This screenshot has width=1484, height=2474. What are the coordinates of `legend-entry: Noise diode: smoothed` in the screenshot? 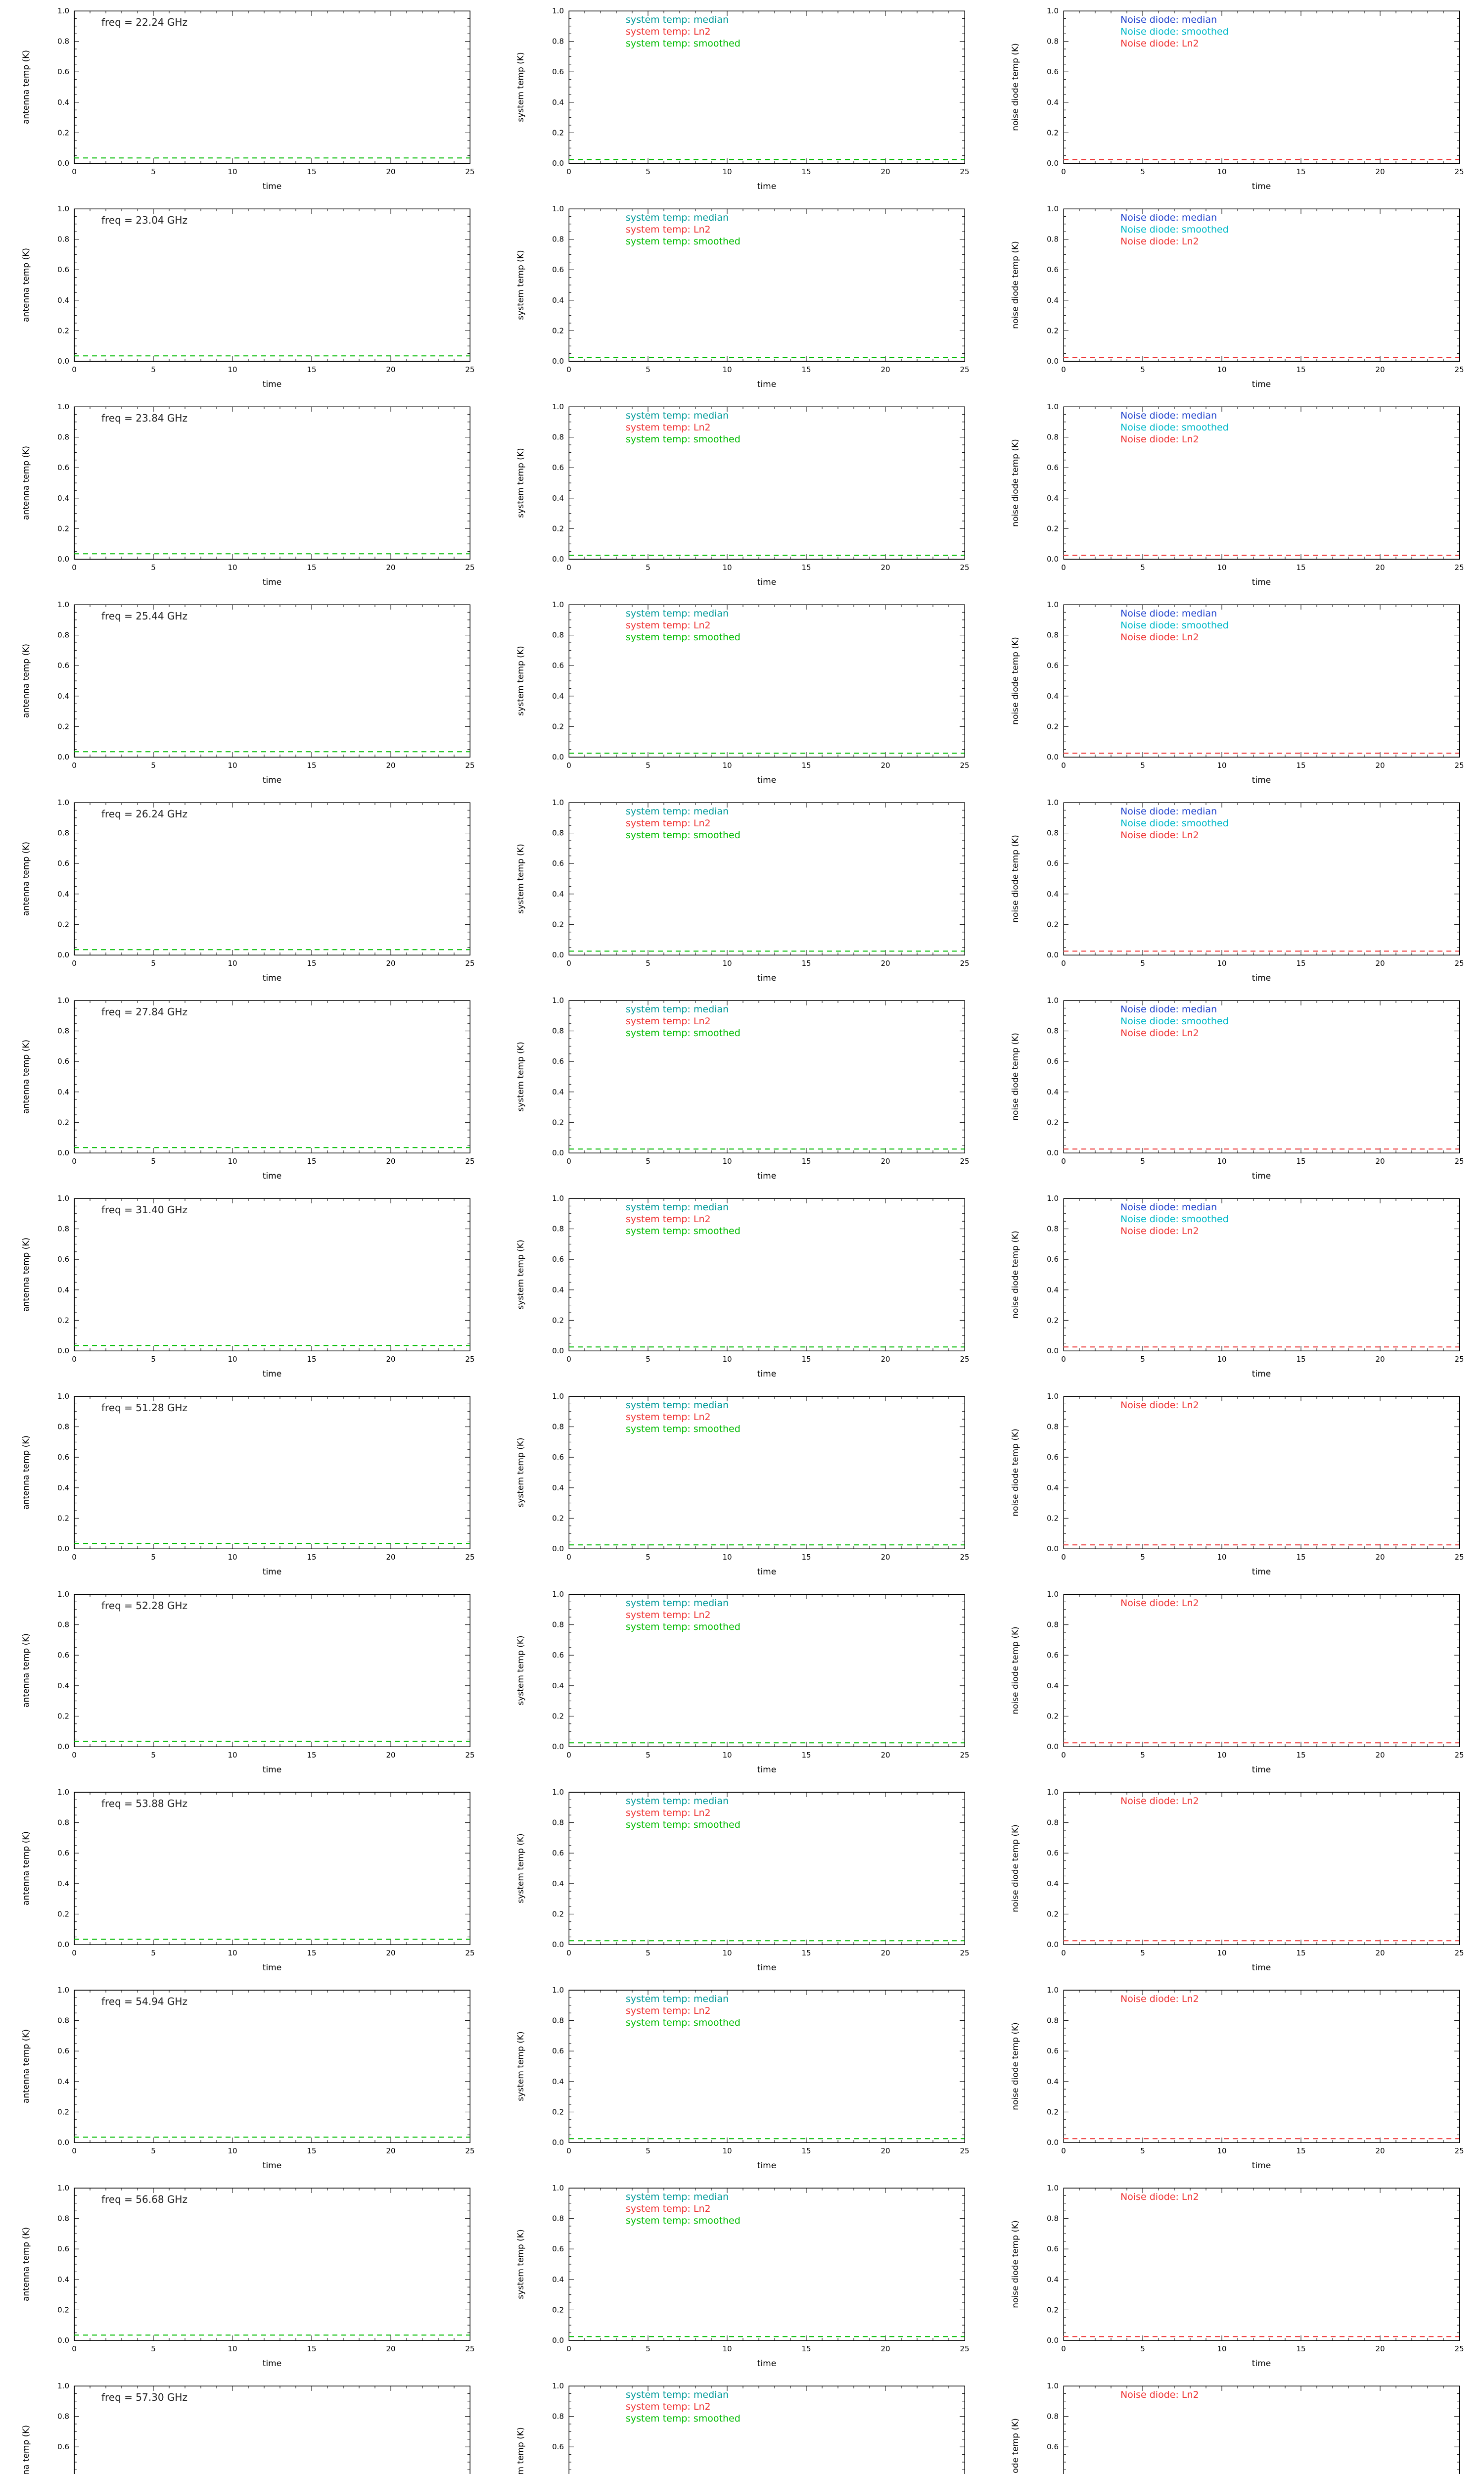 It's located at (1174, 32).